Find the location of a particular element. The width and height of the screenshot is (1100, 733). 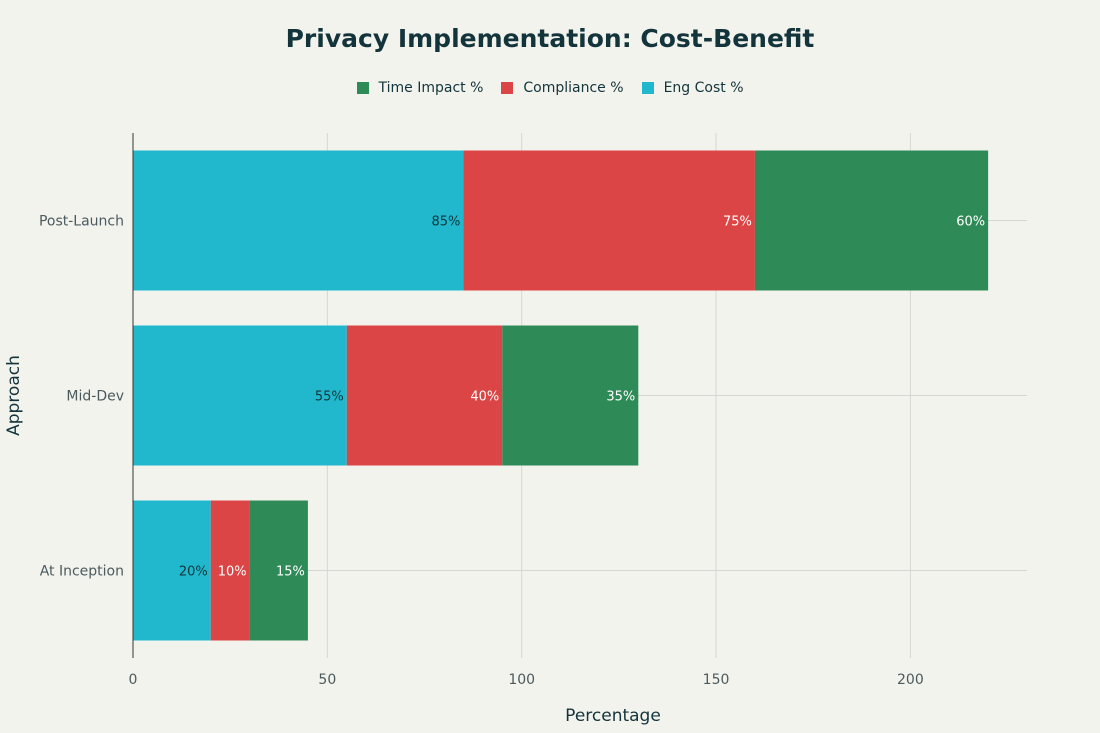

x-axis-title: Percentage is located at coordinates (613, 716).